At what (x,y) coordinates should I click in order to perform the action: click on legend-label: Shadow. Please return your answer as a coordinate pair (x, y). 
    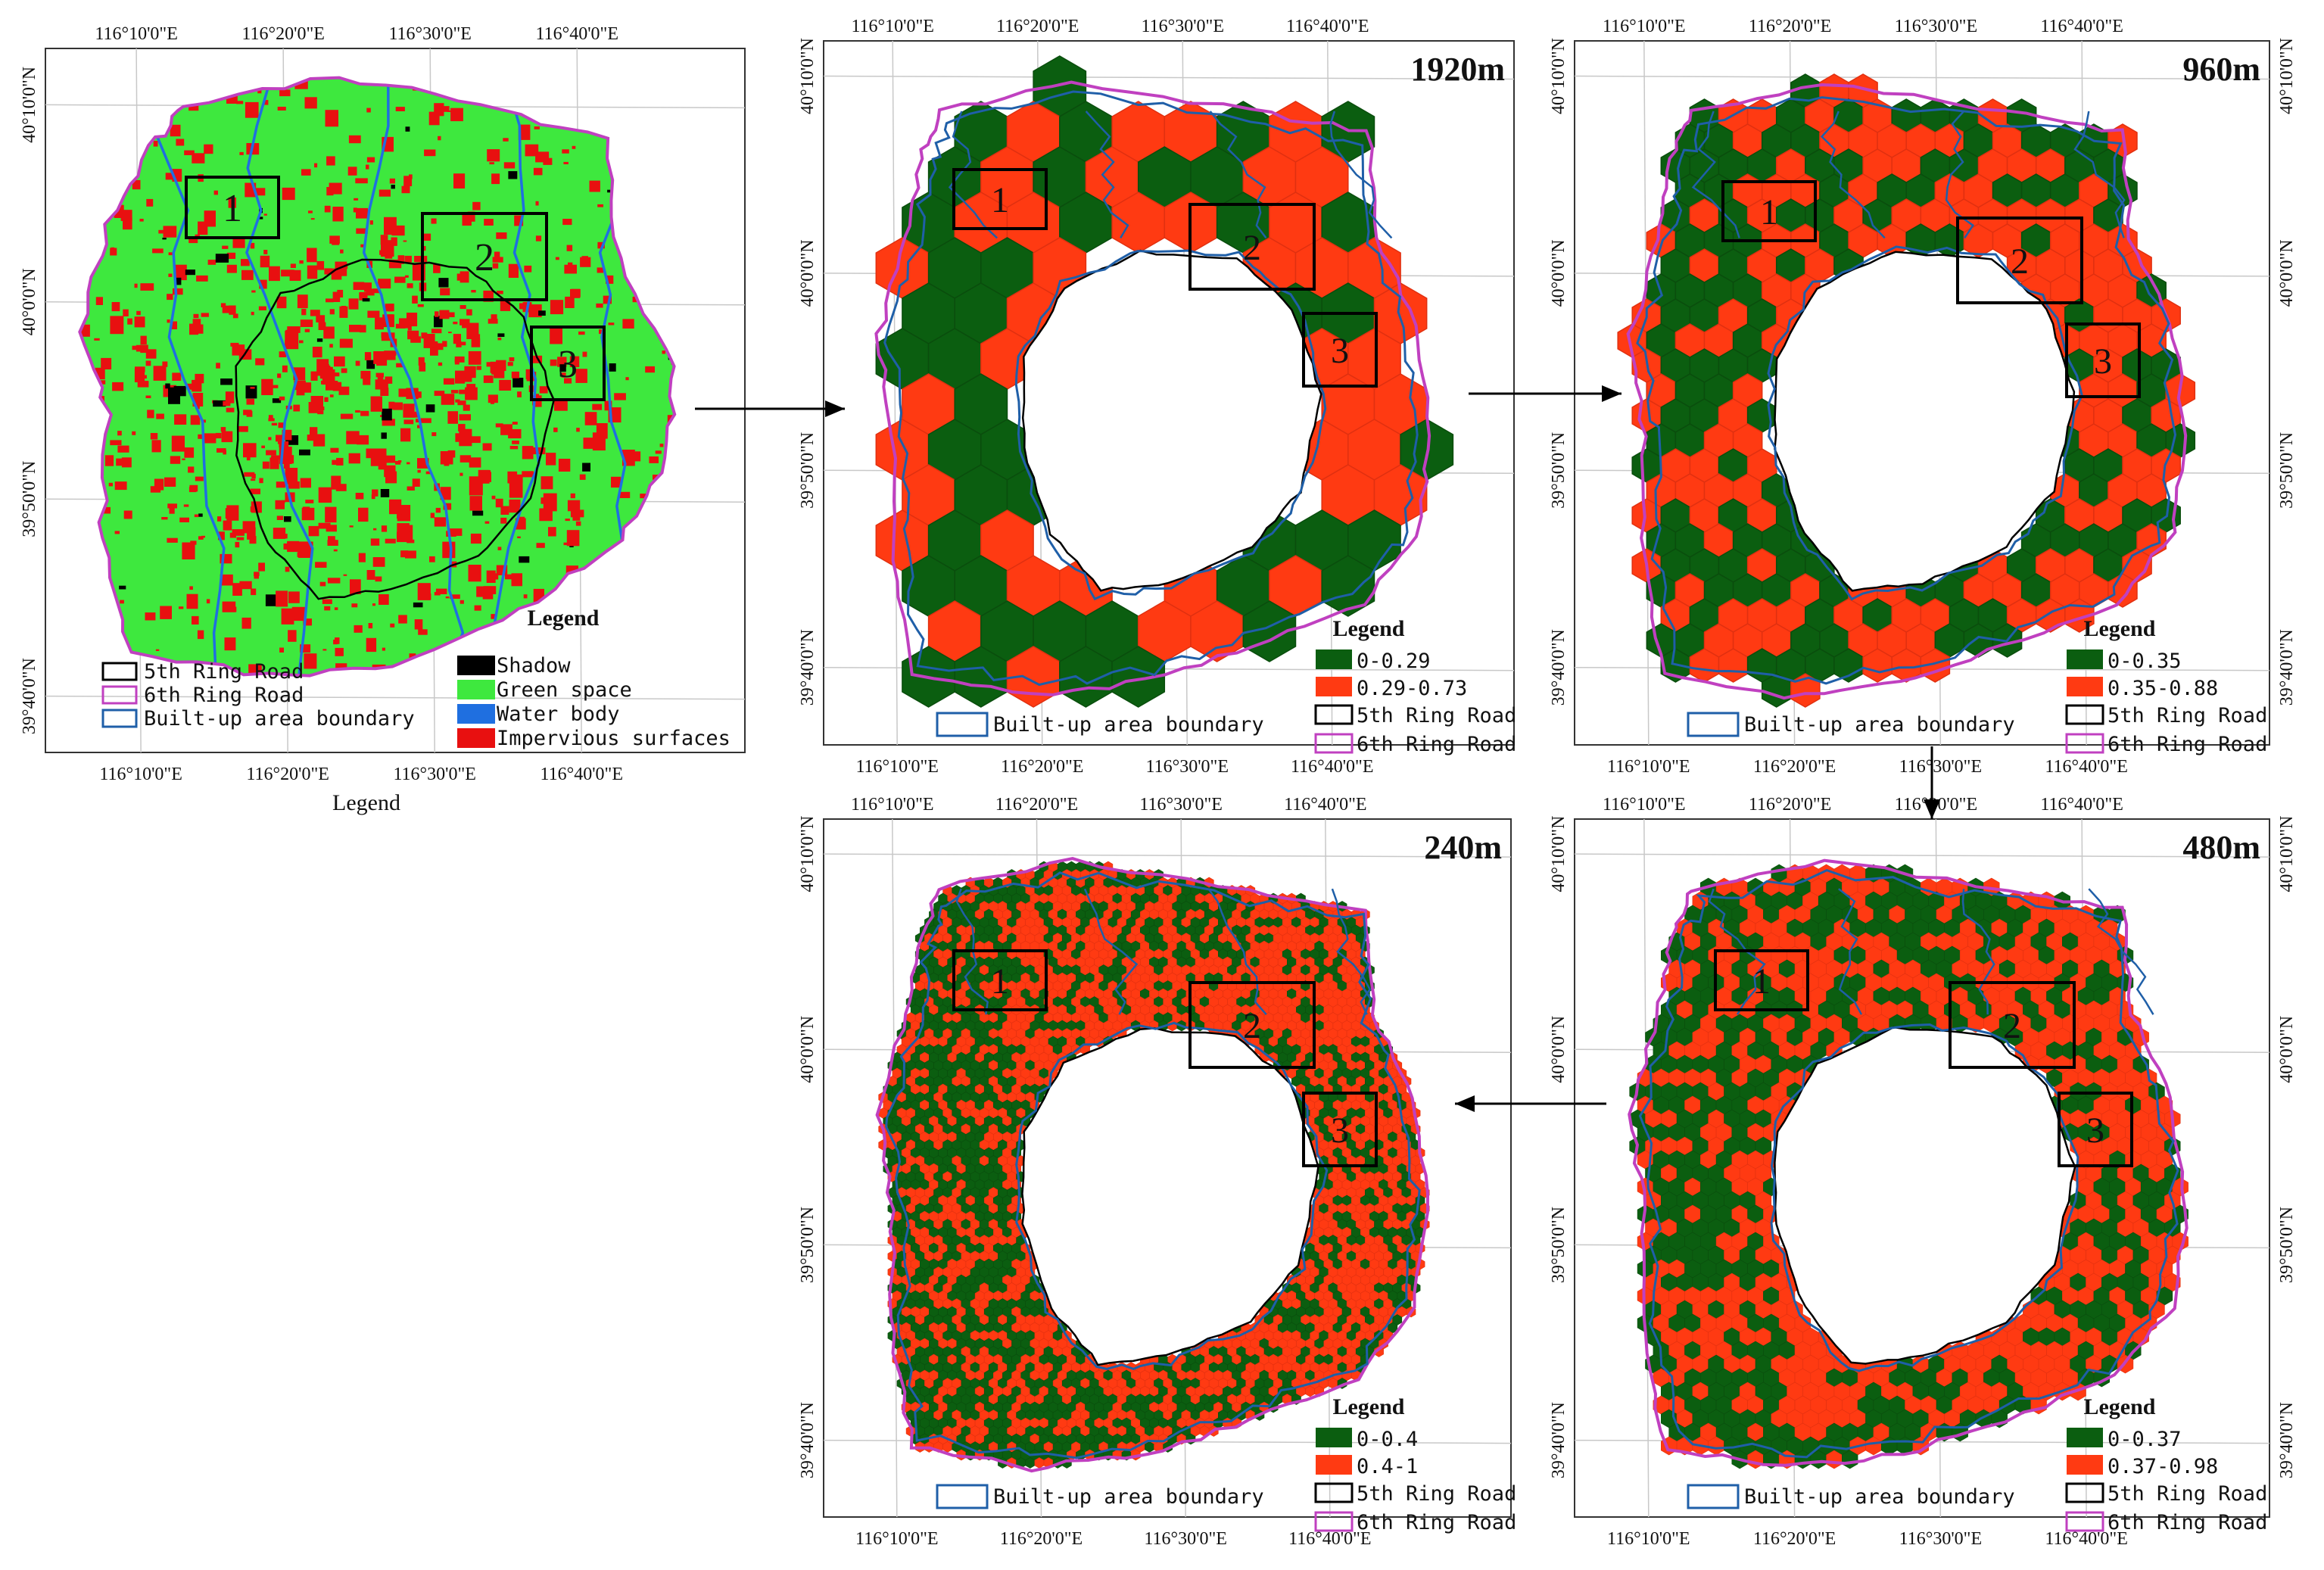
    Looking at the image, I should click on (534, 666).